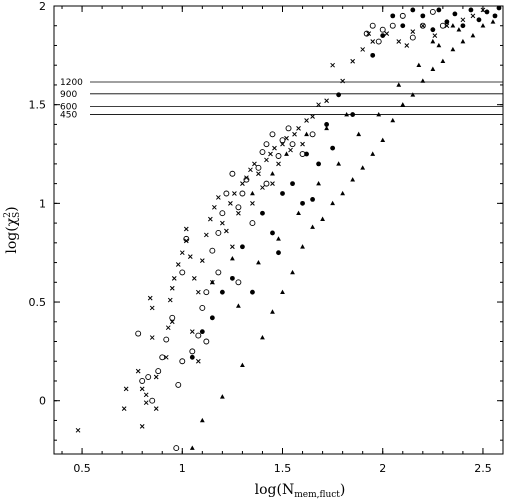  Describe the element at coordinates (38, 105) in the screenshot. I see `y-tick-label: 1.5` at that location.